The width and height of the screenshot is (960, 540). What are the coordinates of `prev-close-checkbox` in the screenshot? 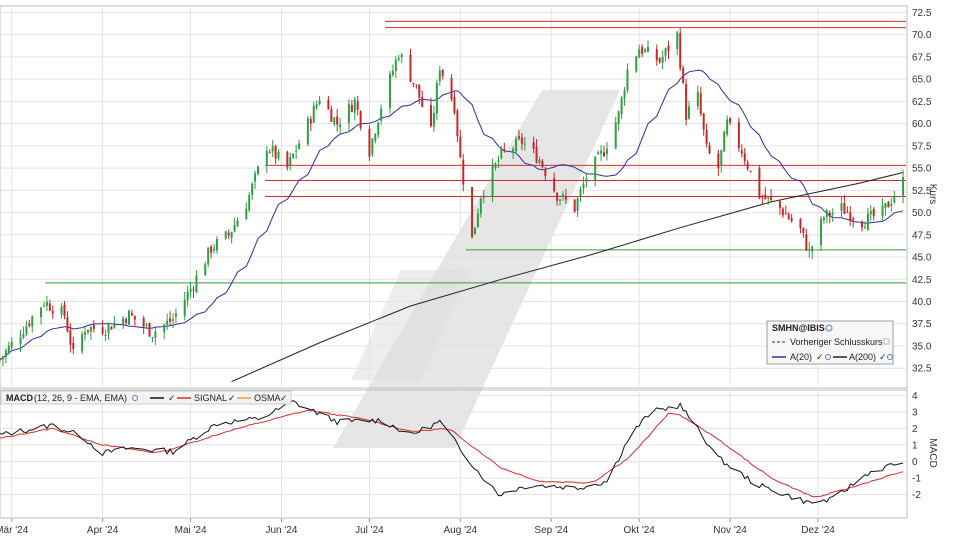 It's located at (886, 341).